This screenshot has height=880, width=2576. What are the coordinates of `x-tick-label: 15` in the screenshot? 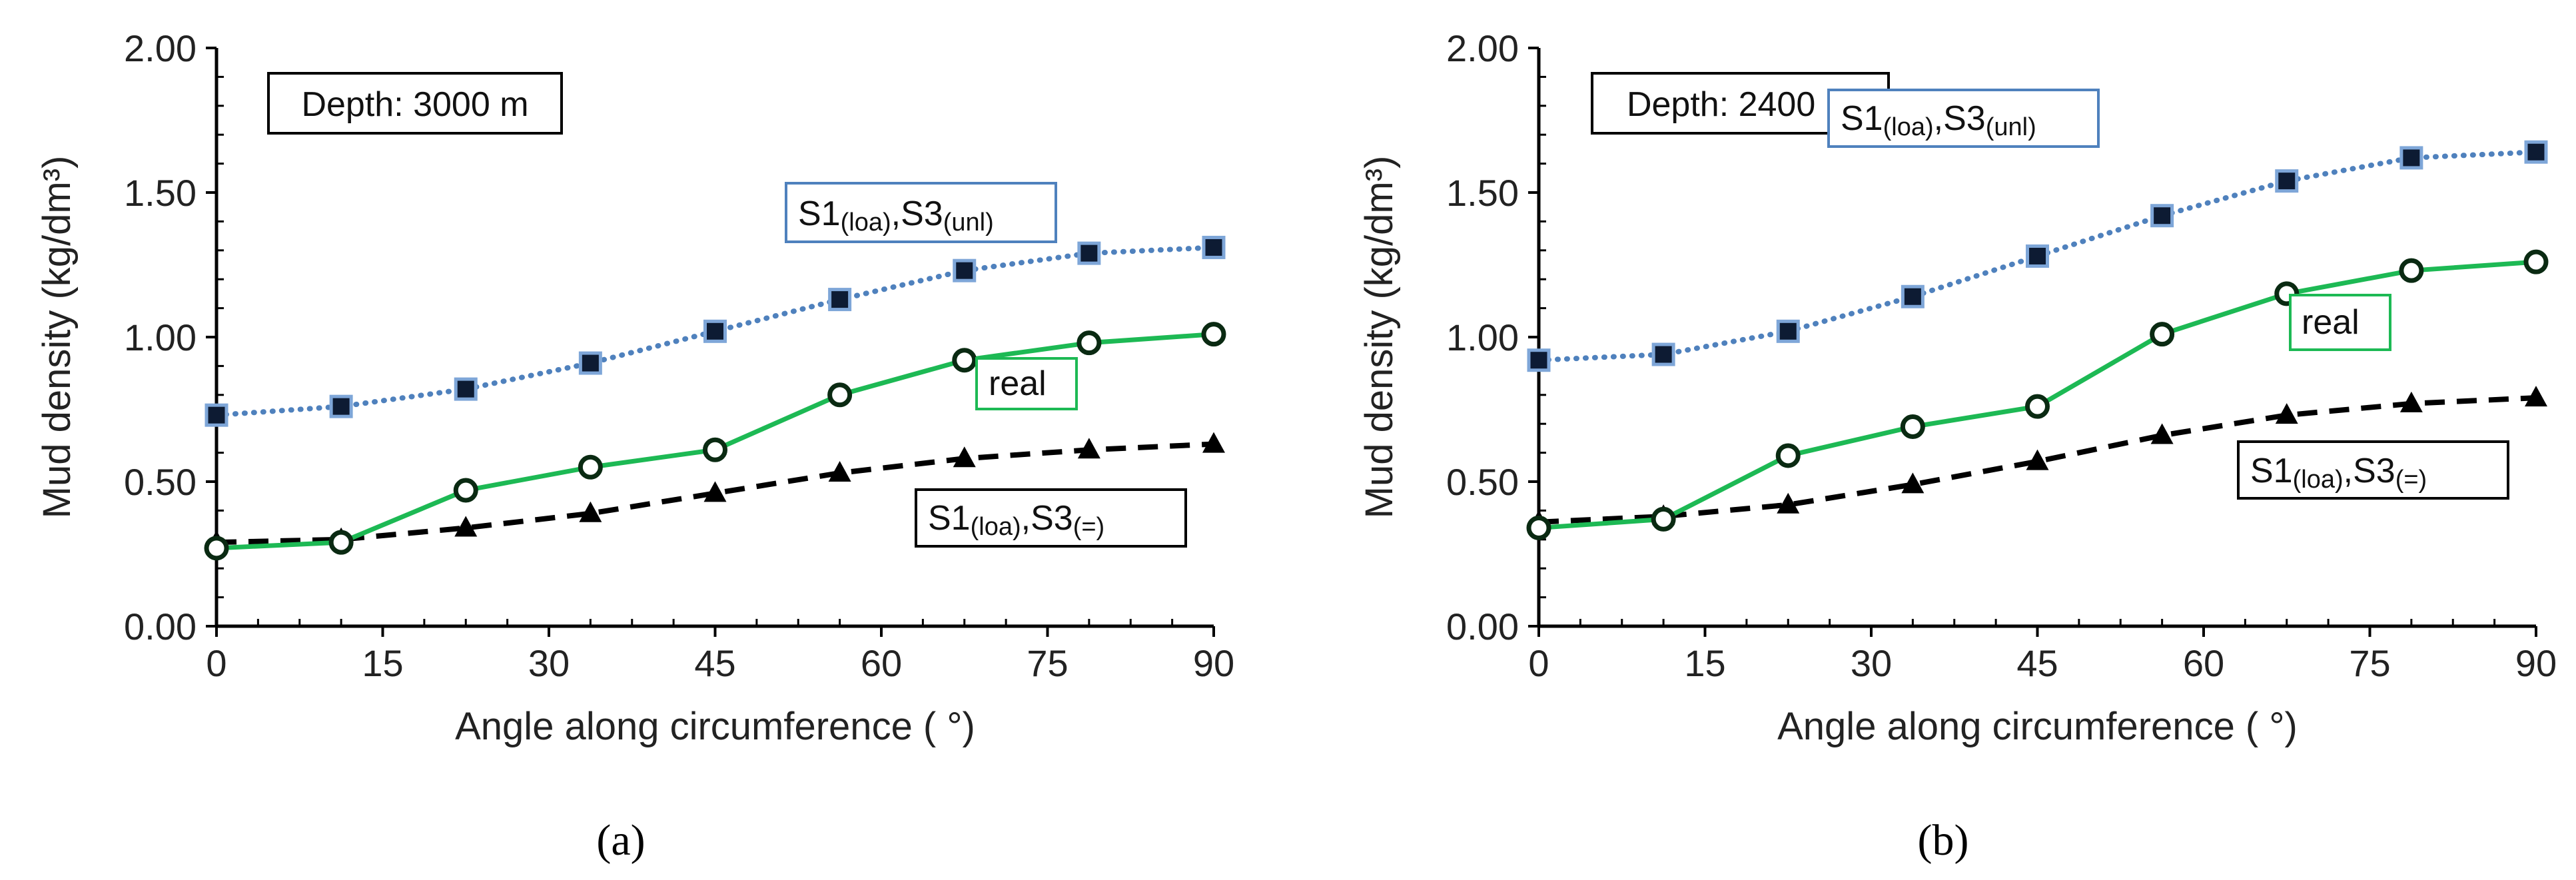 It's located at (1705, 663).